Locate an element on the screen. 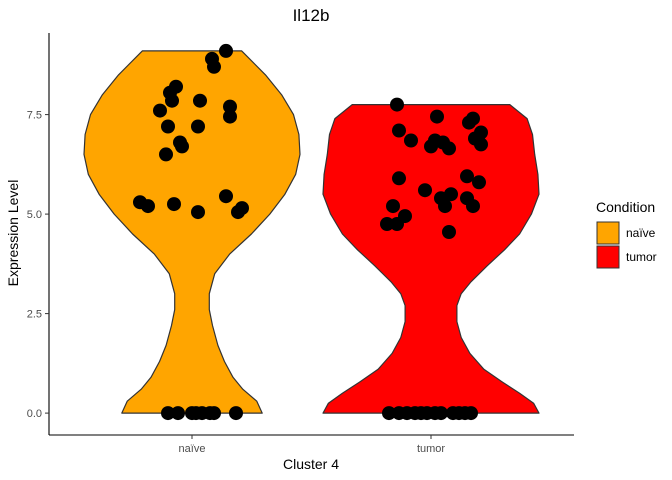 Image resolution: width=672 pixels, height=480 pixels. legend-label-1: tumor is located at coordinates (641, 257).